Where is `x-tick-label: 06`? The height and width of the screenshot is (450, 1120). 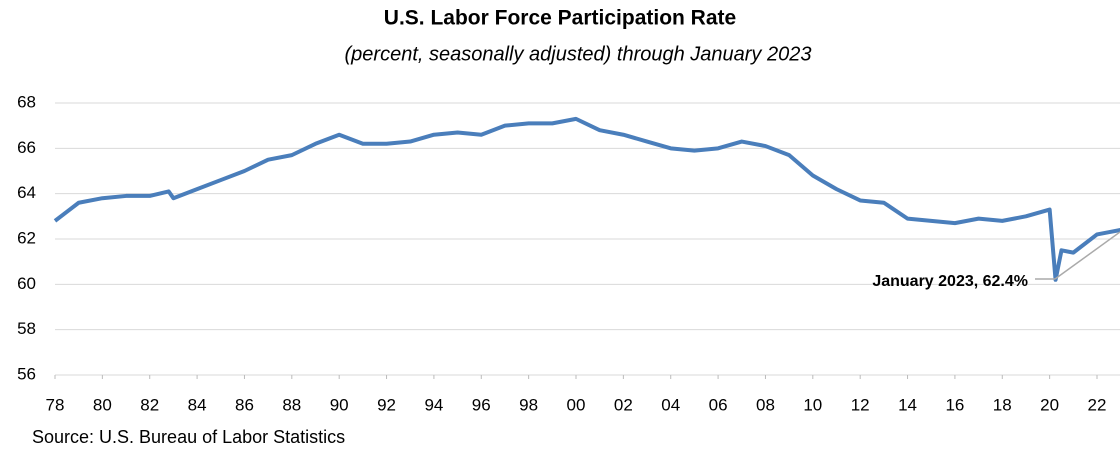 x-tick-label: 06 is located at coordinates (718, 404).